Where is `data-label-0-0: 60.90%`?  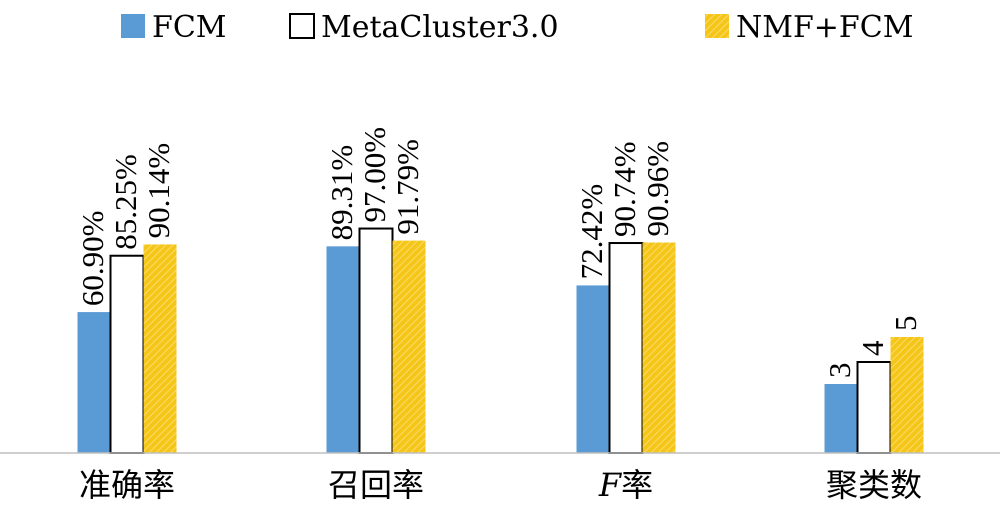 data-label-0-0: 60.90% is located at coordinates (92, 258).